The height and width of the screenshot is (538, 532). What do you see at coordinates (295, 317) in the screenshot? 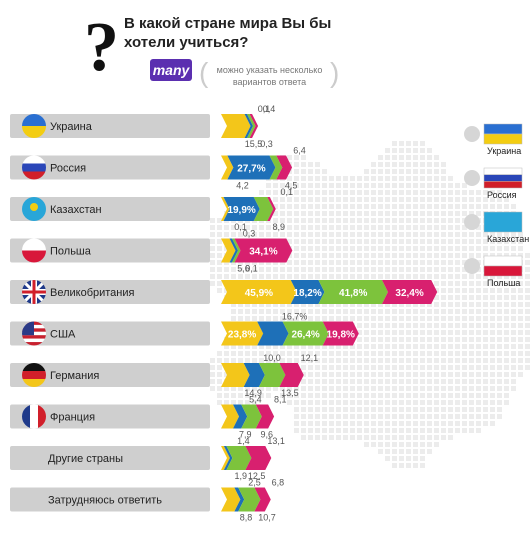
I see `data-label: 16,7%` at bounding box center [295, 317].